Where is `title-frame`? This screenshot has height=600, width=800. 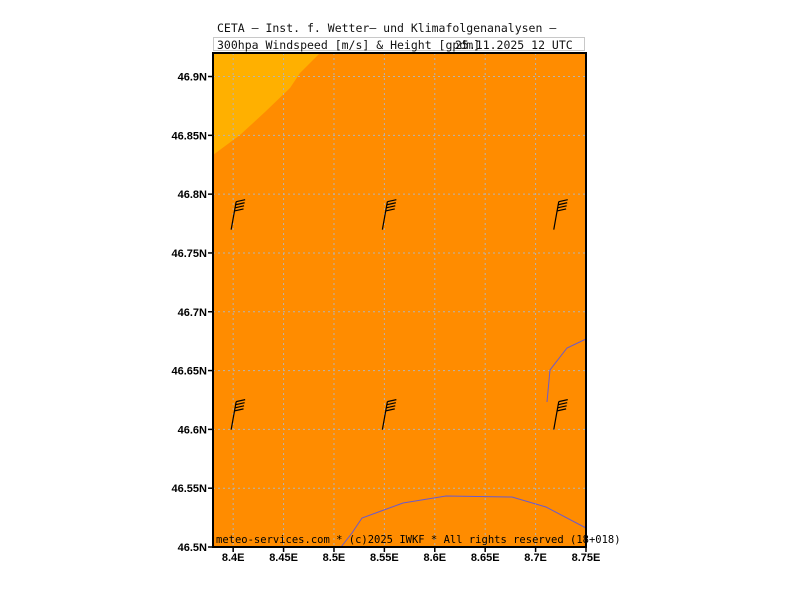 title-frame is located at coordinates (399, 44).